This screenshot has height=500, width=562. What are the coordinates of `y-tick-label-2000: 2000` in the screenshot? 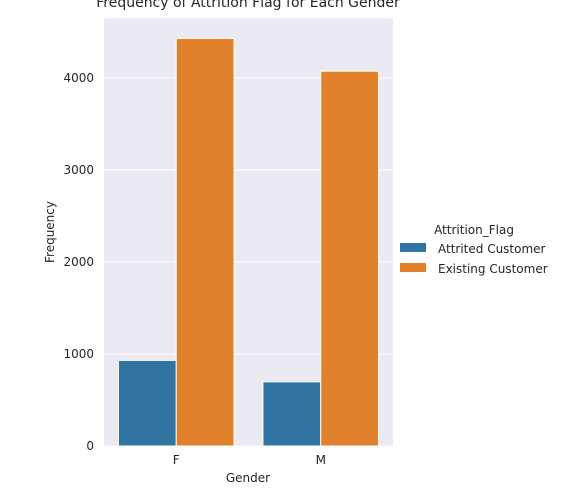 It's located at (78, 262).